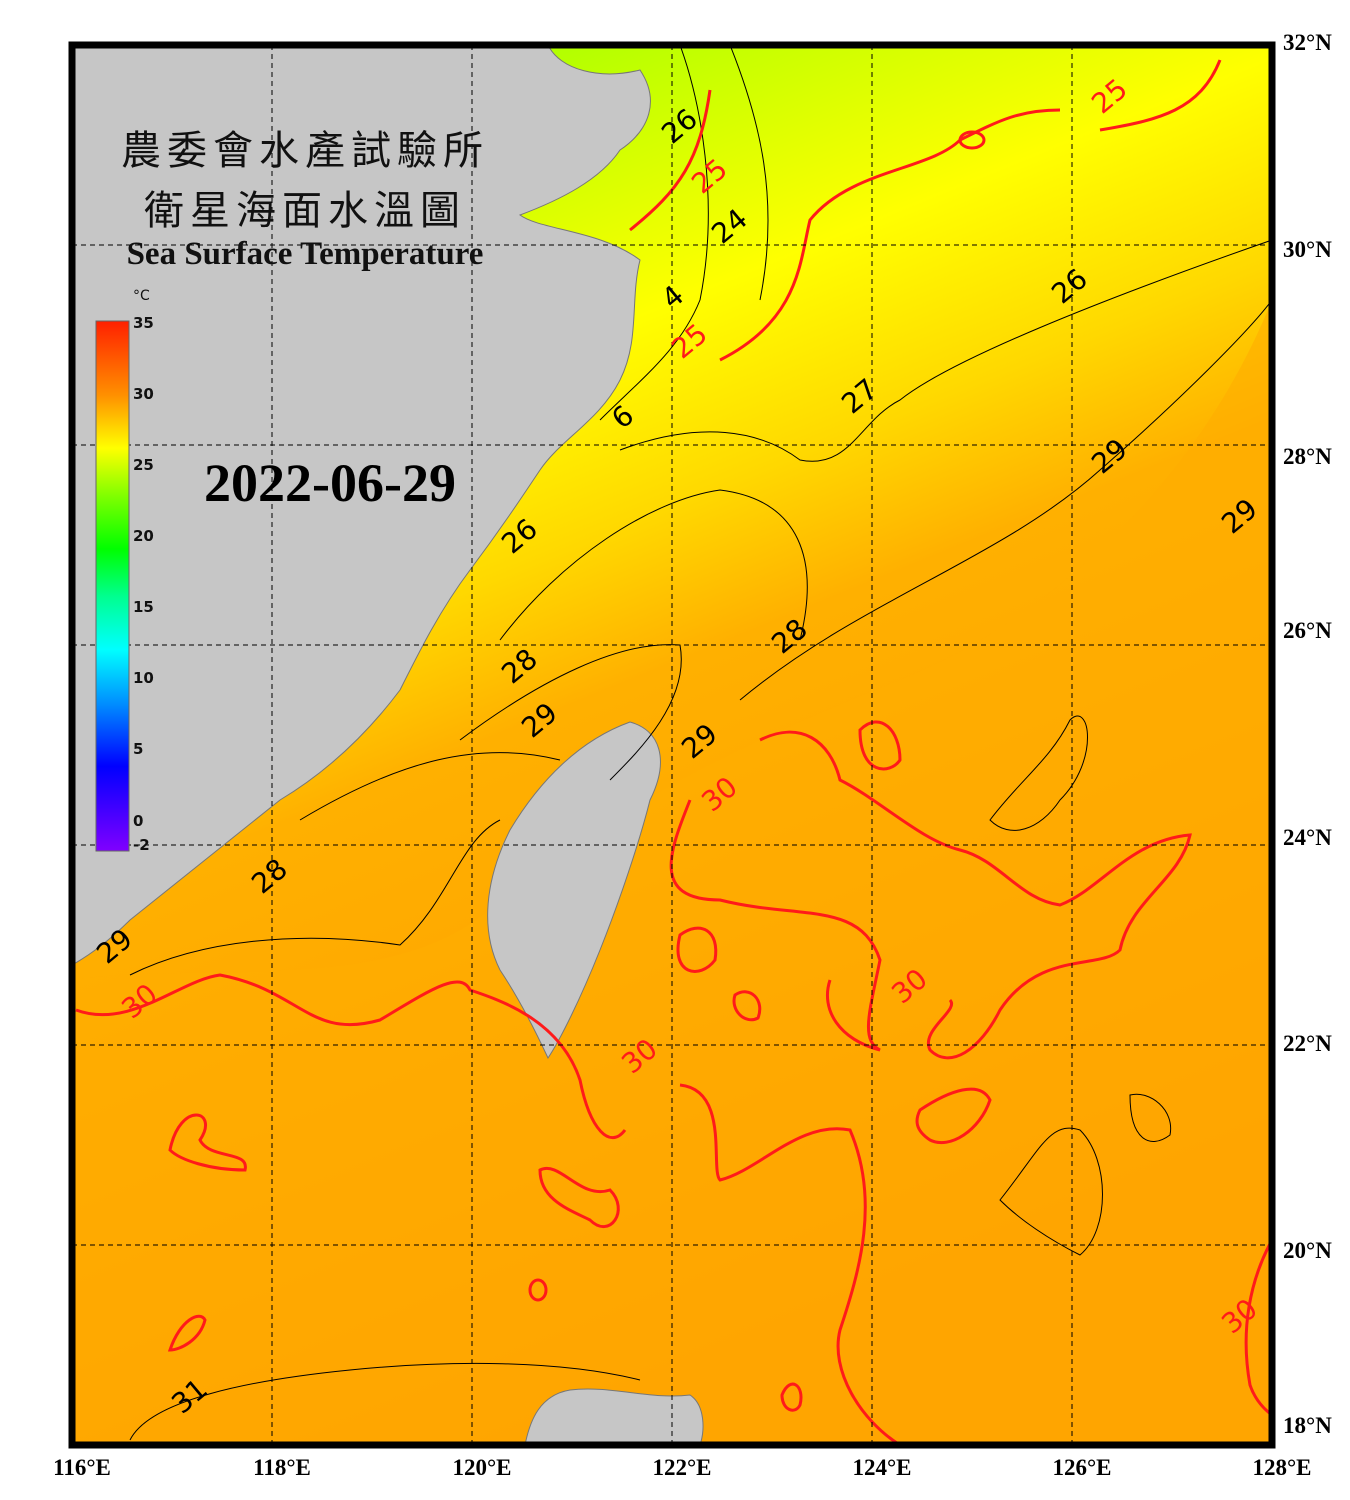  I want to click on lon-label: 128°E, so click(1282, 1467).